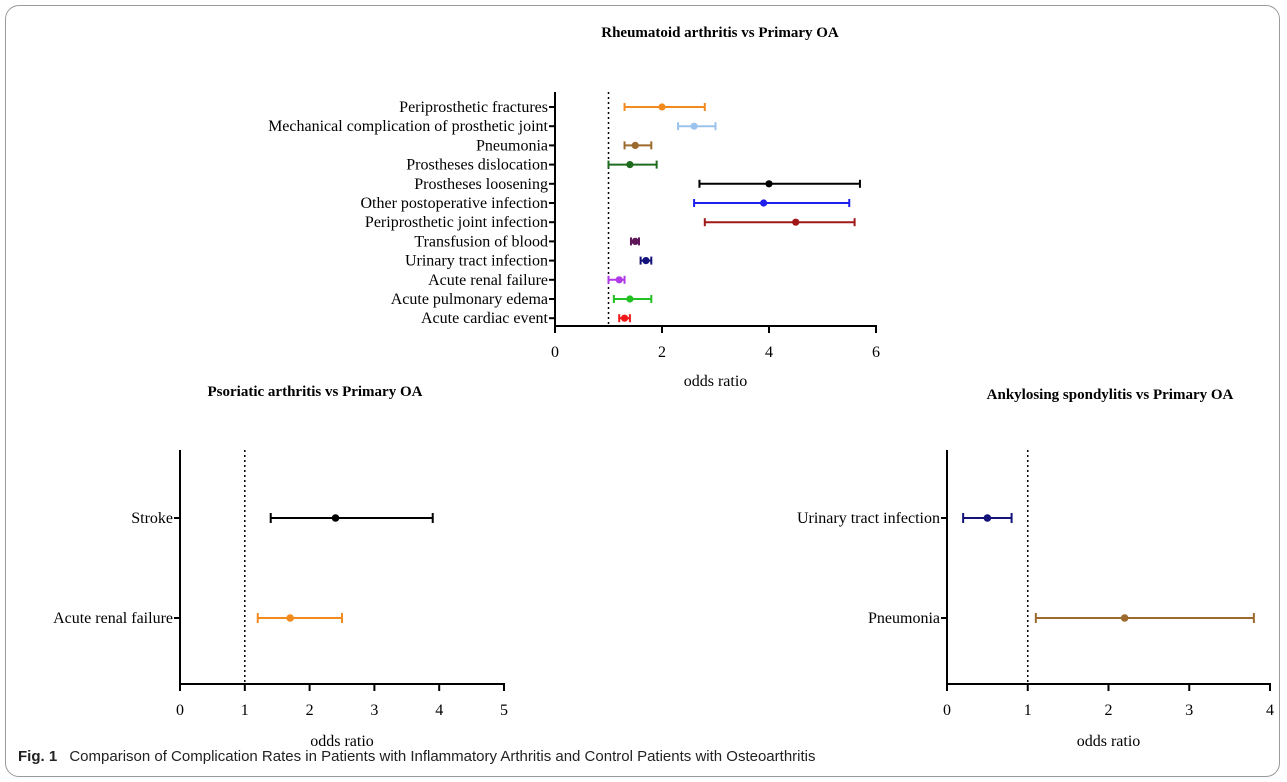 This screenshot has height=782, width=1287. Describe the element at coordinates (473, 107) in the screenshot. I see `category-label: Periprosthetic fractures` at that location.